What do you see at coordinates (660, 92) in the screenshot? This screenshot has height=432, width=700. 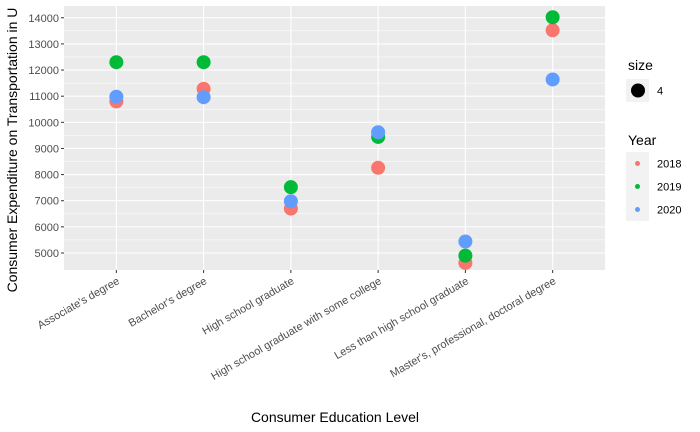 I see `size-legend-label: 4` at bounding box center [660, 92].